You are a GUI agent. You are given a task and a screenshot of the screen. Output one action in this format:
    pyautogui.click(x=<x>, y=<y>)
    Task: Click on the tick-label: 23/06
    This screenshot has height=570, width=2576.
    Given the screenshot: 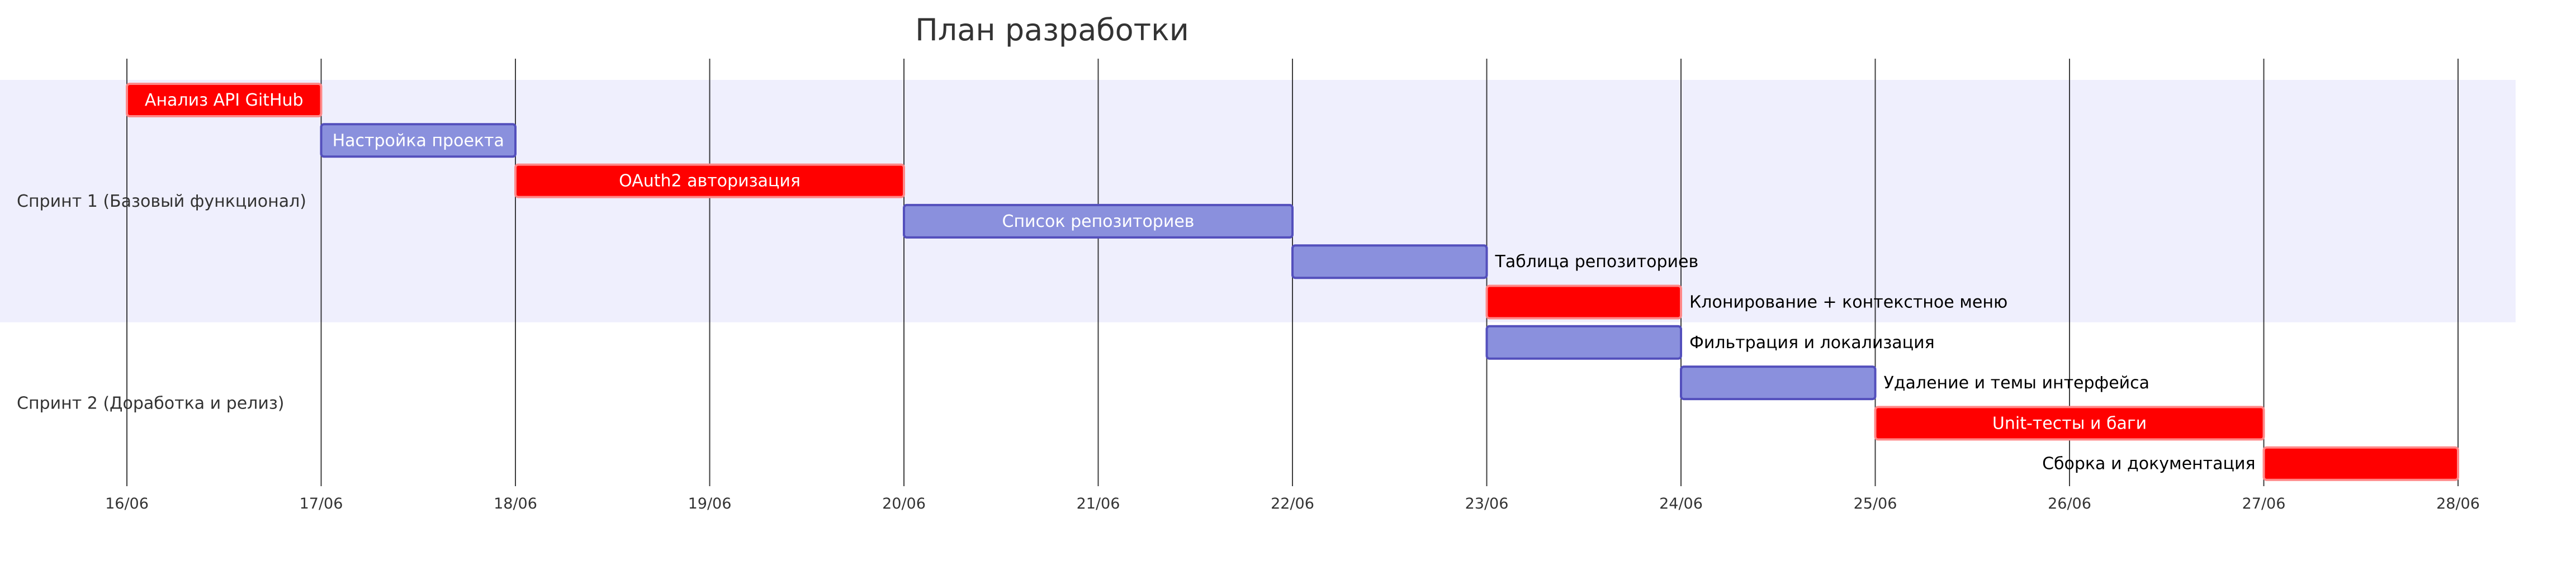 What is the action you would take?
    pyautogui.click(x=1487, y=503)
    